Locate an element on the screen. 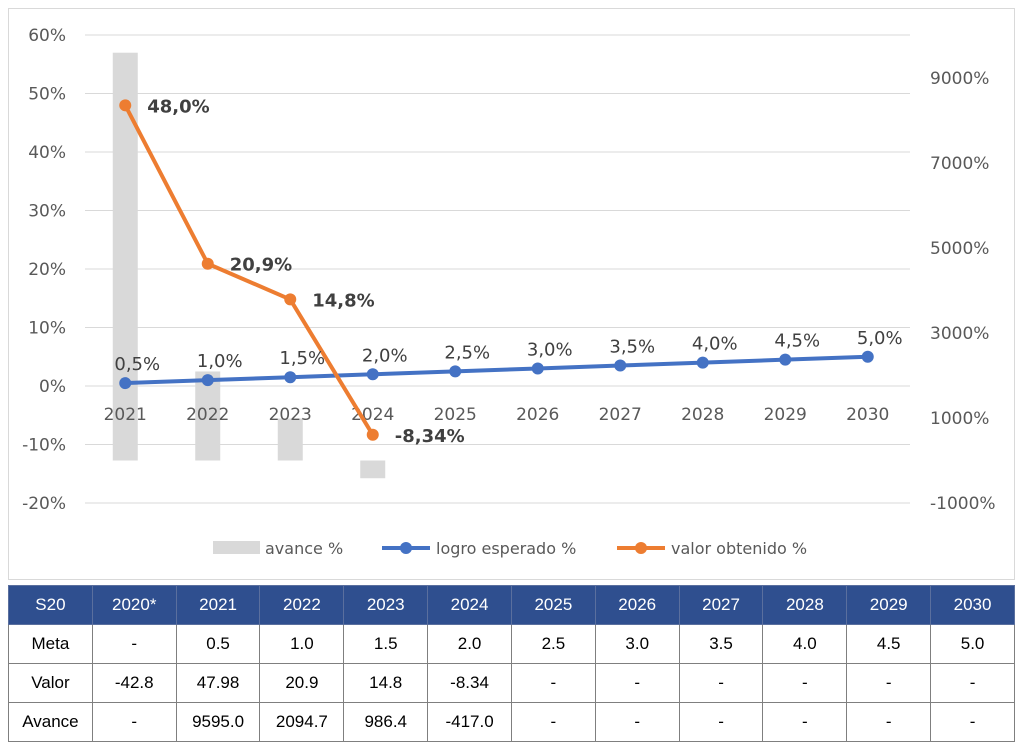  secondary-tick-label: 9000% is located at coordinates (959, 79).